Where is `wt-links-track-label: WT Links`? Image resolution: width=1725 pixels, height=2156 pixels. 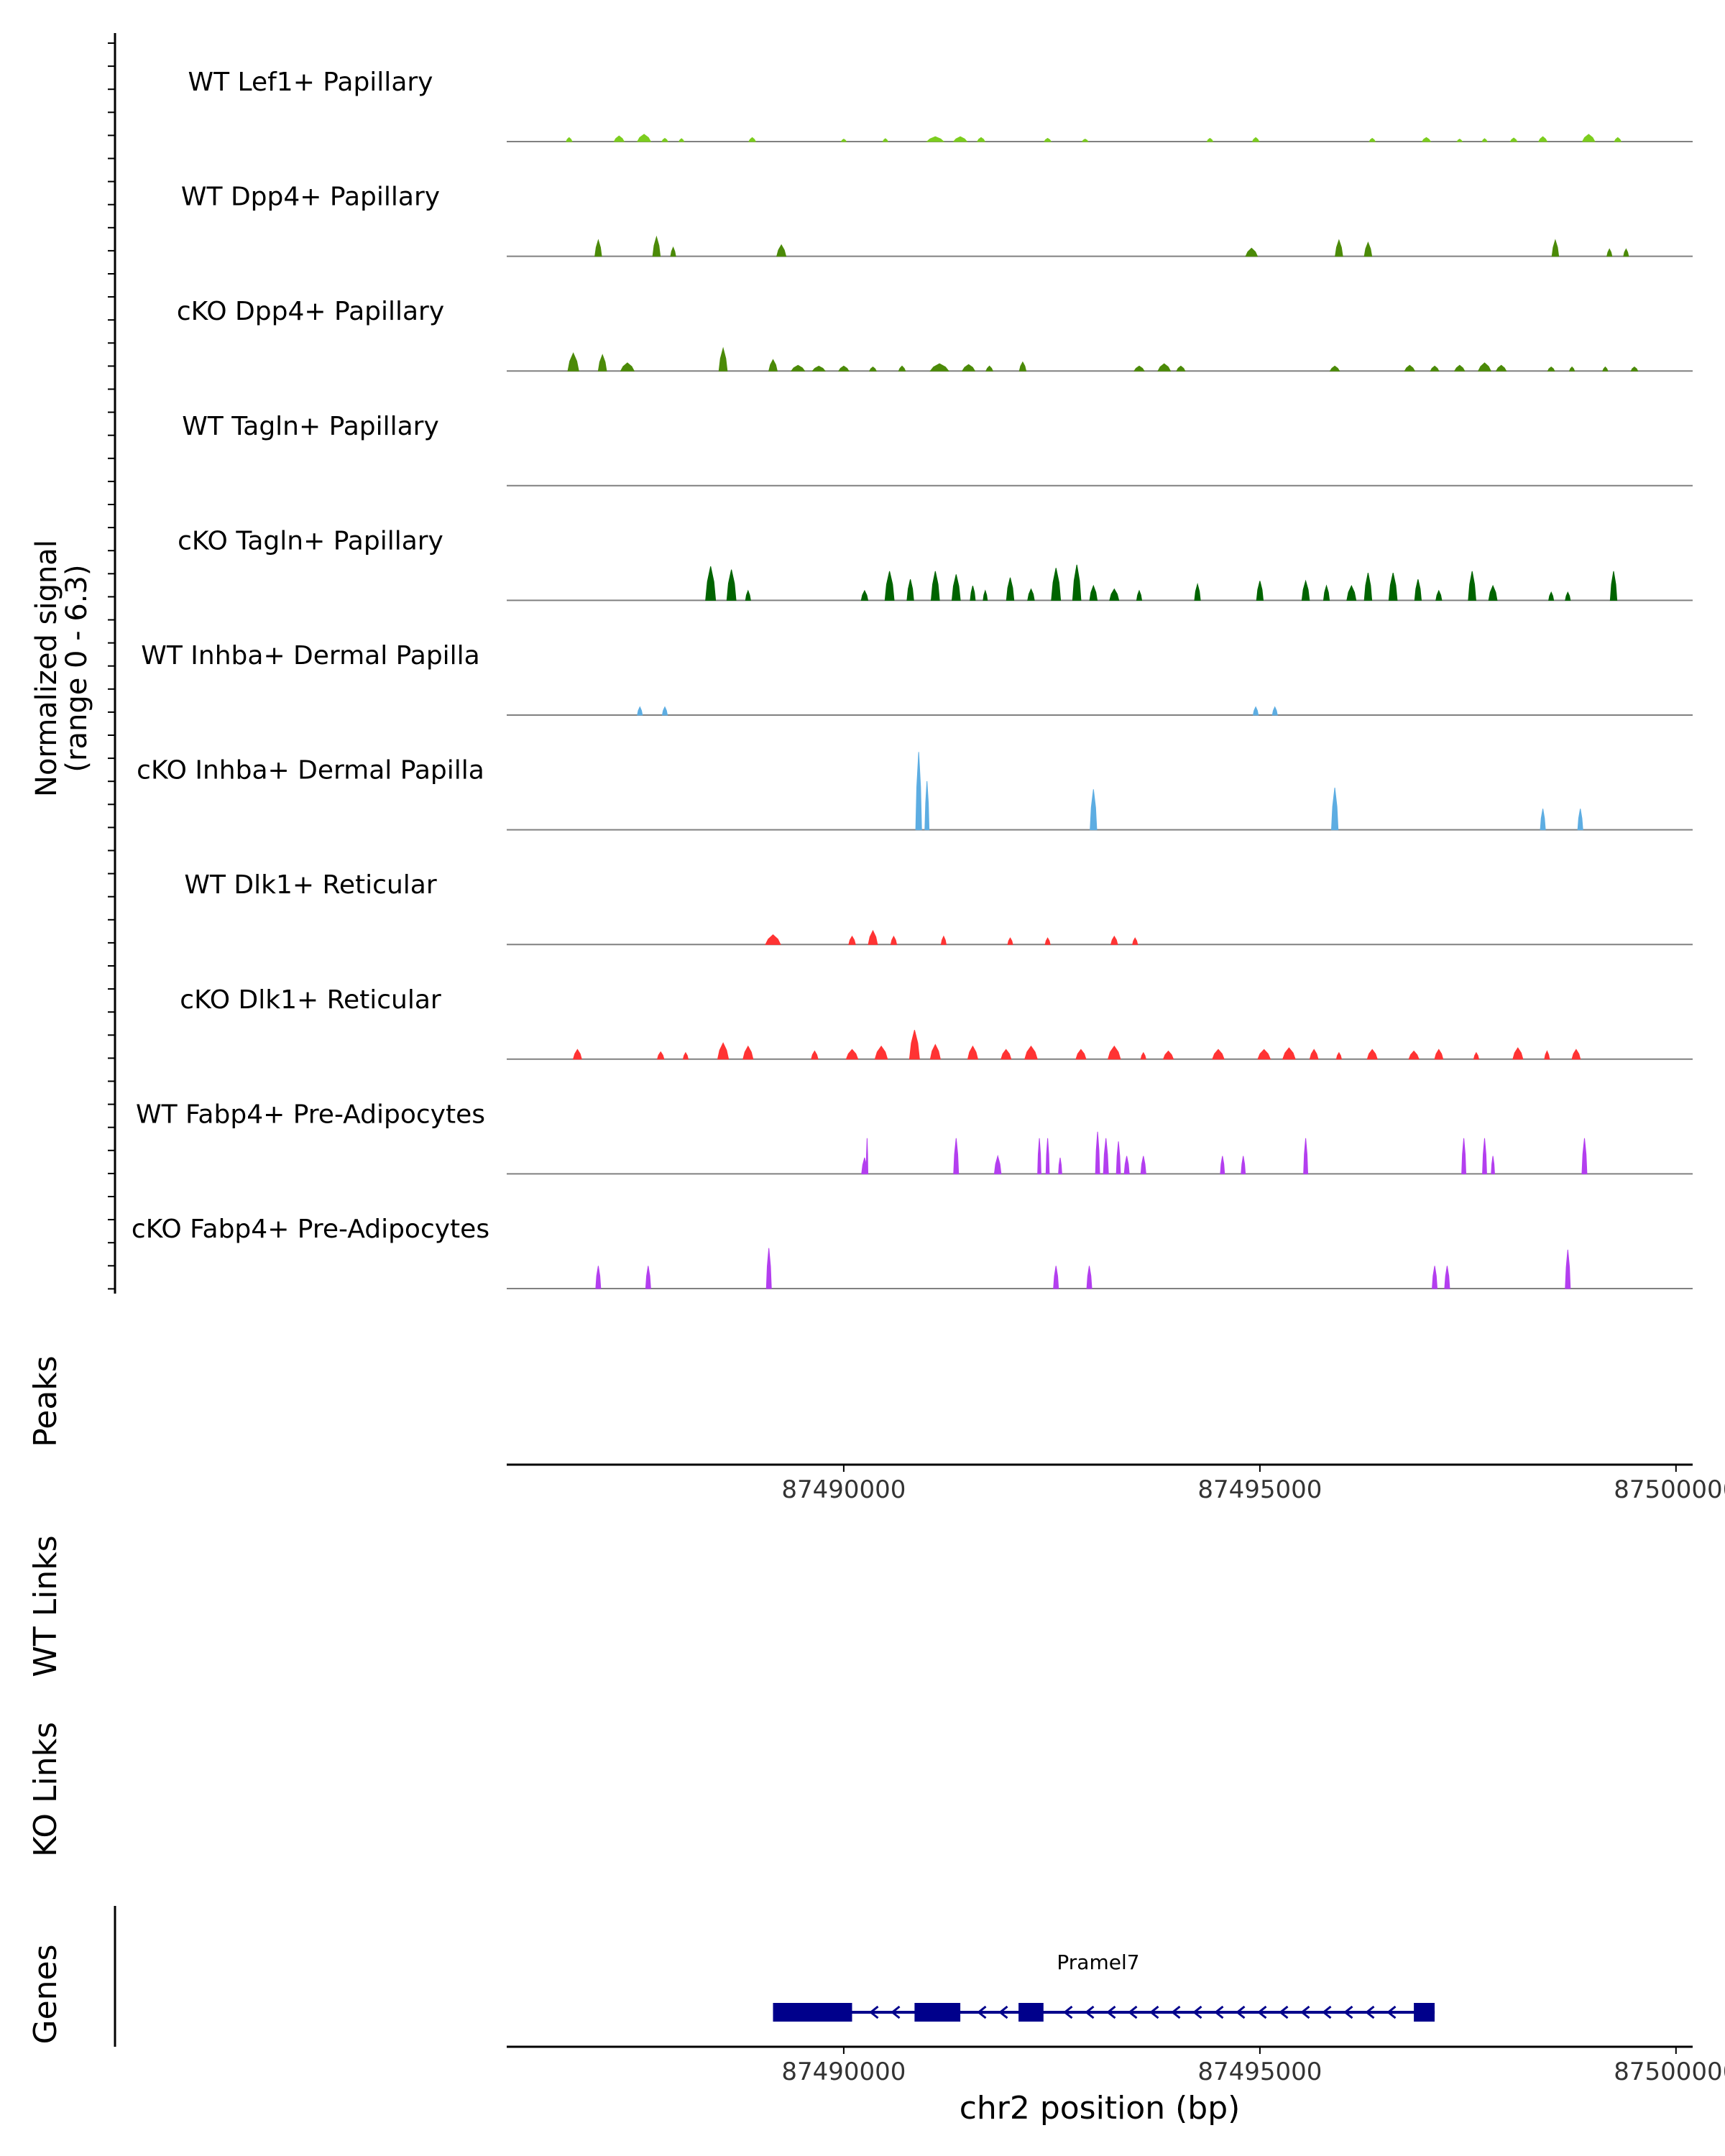
wt-links-track-label: WT Links is located at coordinates (45, 1606).